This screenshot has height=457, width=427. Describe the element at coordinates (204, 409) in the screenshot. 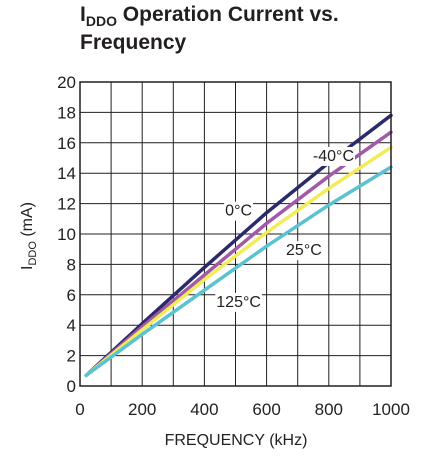

I see `x-tick-label: 400` at that location.